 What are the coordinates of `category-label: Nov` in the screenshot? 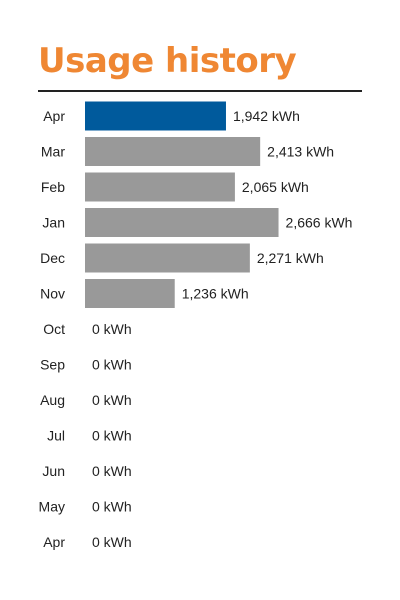 It's located at (52, 294).